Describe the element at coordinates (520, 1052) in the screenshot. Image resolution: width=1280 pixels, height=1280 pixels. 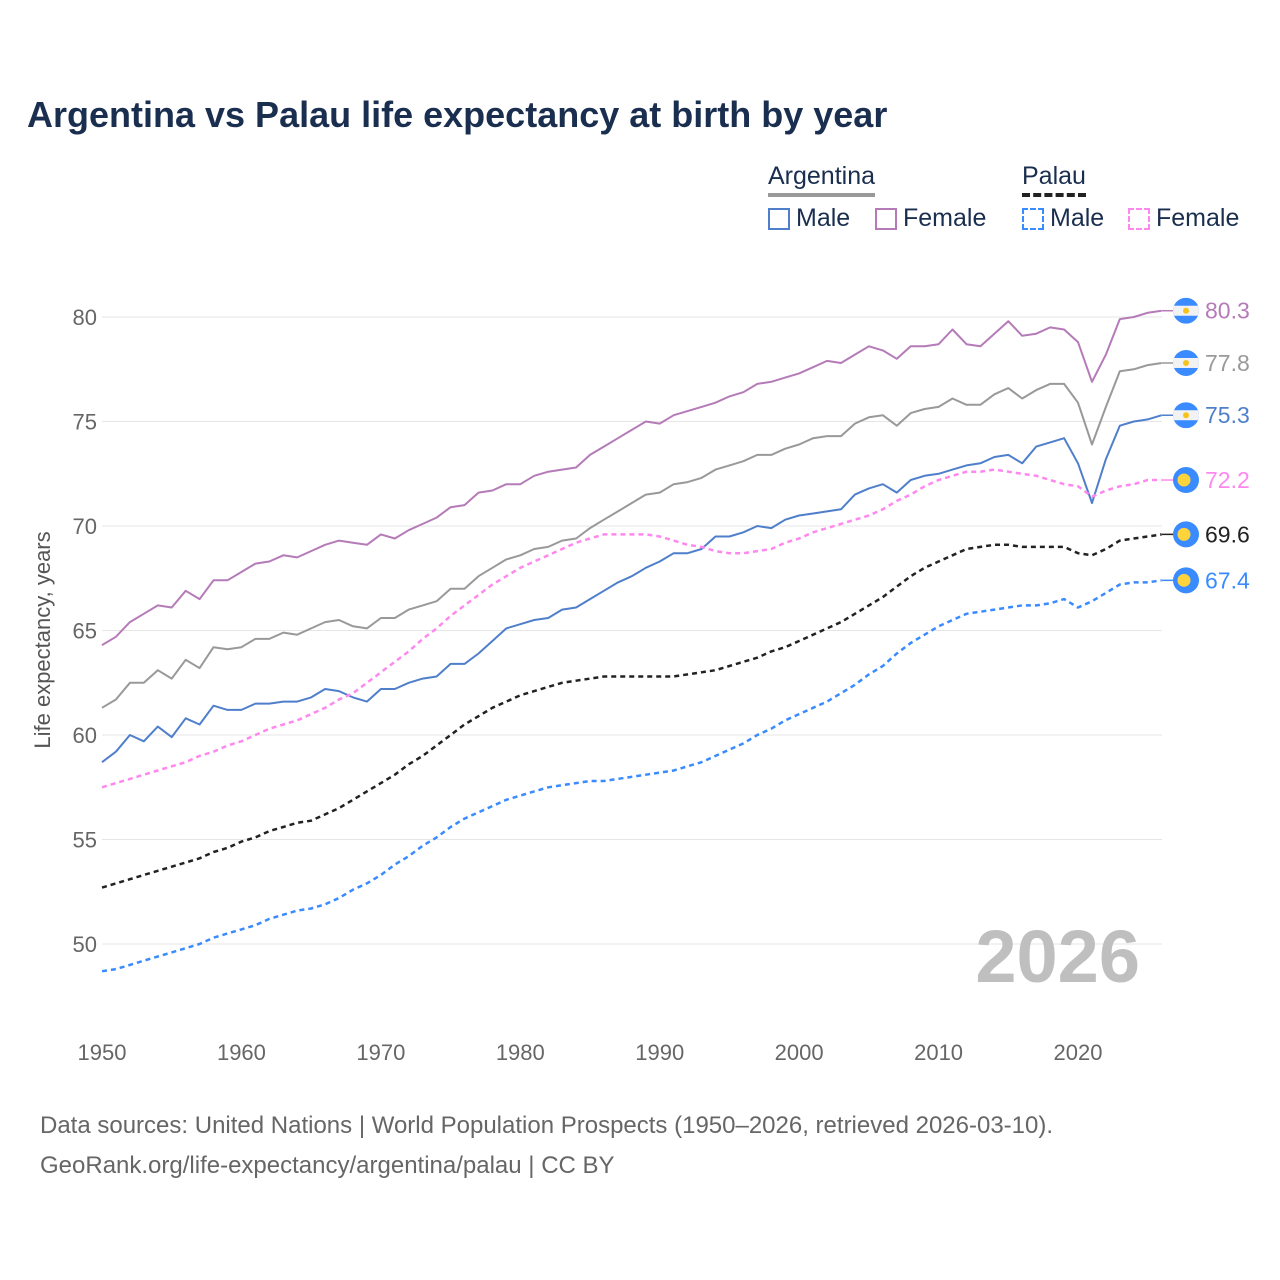
I see `x-tick-label: 1980` at that location.